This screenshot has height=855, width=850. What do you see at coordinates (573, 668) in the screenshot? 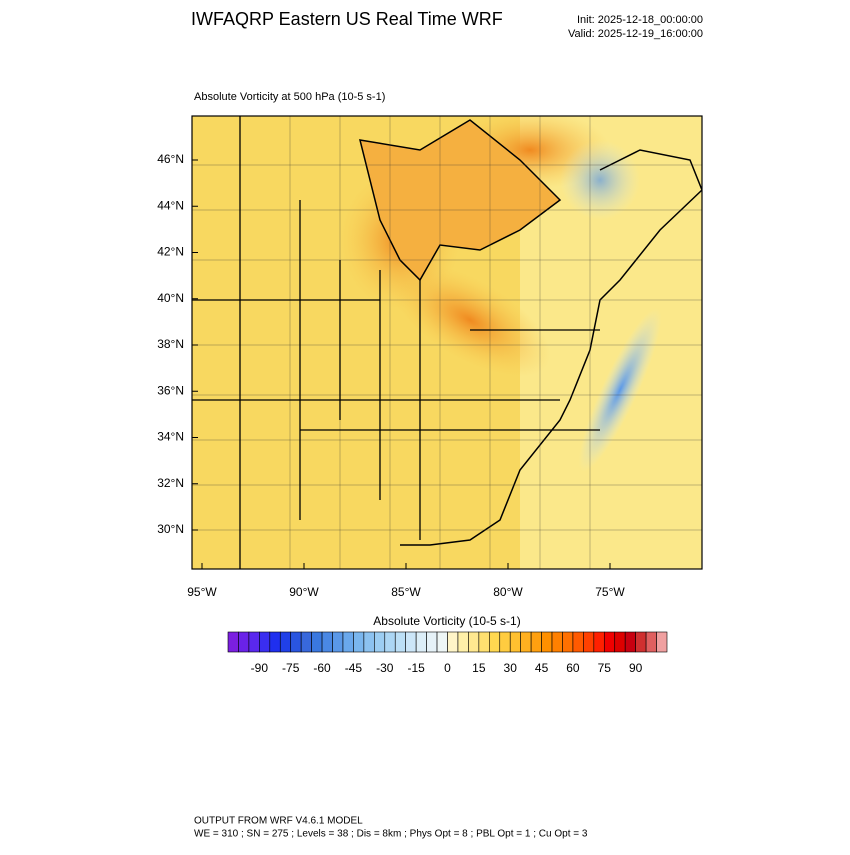
I see `colorbar-label: 60` at bounding box center [573, 668].